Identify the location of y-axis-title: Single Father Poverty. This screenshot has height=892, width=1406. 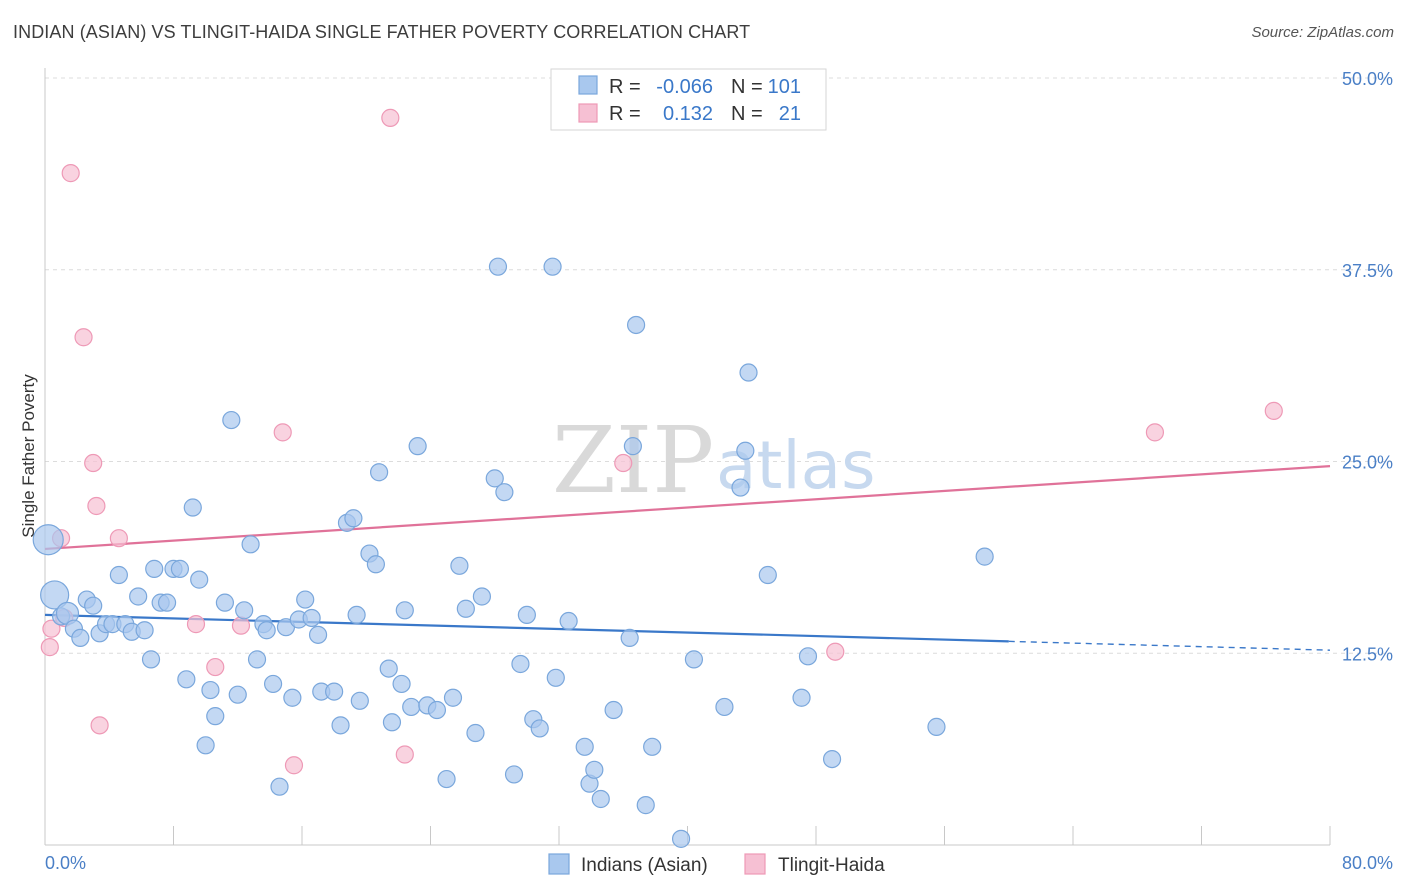
(28, 456).